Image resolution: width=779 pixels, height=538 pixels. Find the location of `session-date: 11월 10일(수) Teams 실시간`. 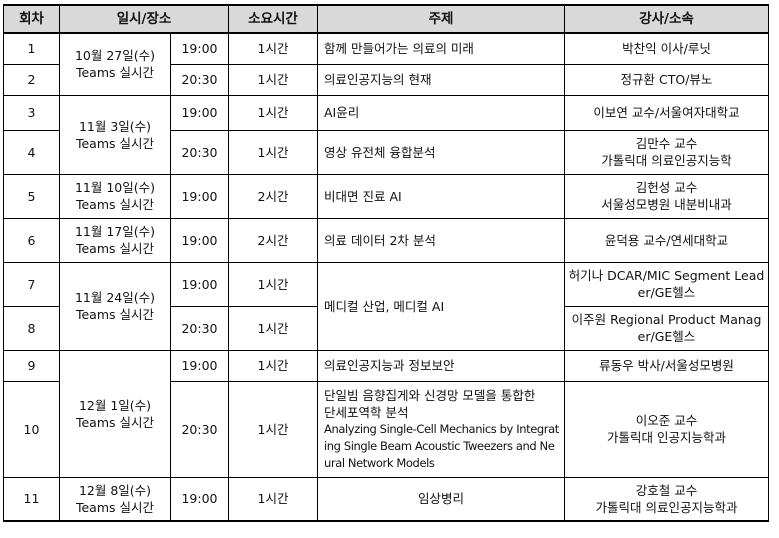

session-date: 11월 10일(수) Teams 실시간 is located at coordinates (115, 196).